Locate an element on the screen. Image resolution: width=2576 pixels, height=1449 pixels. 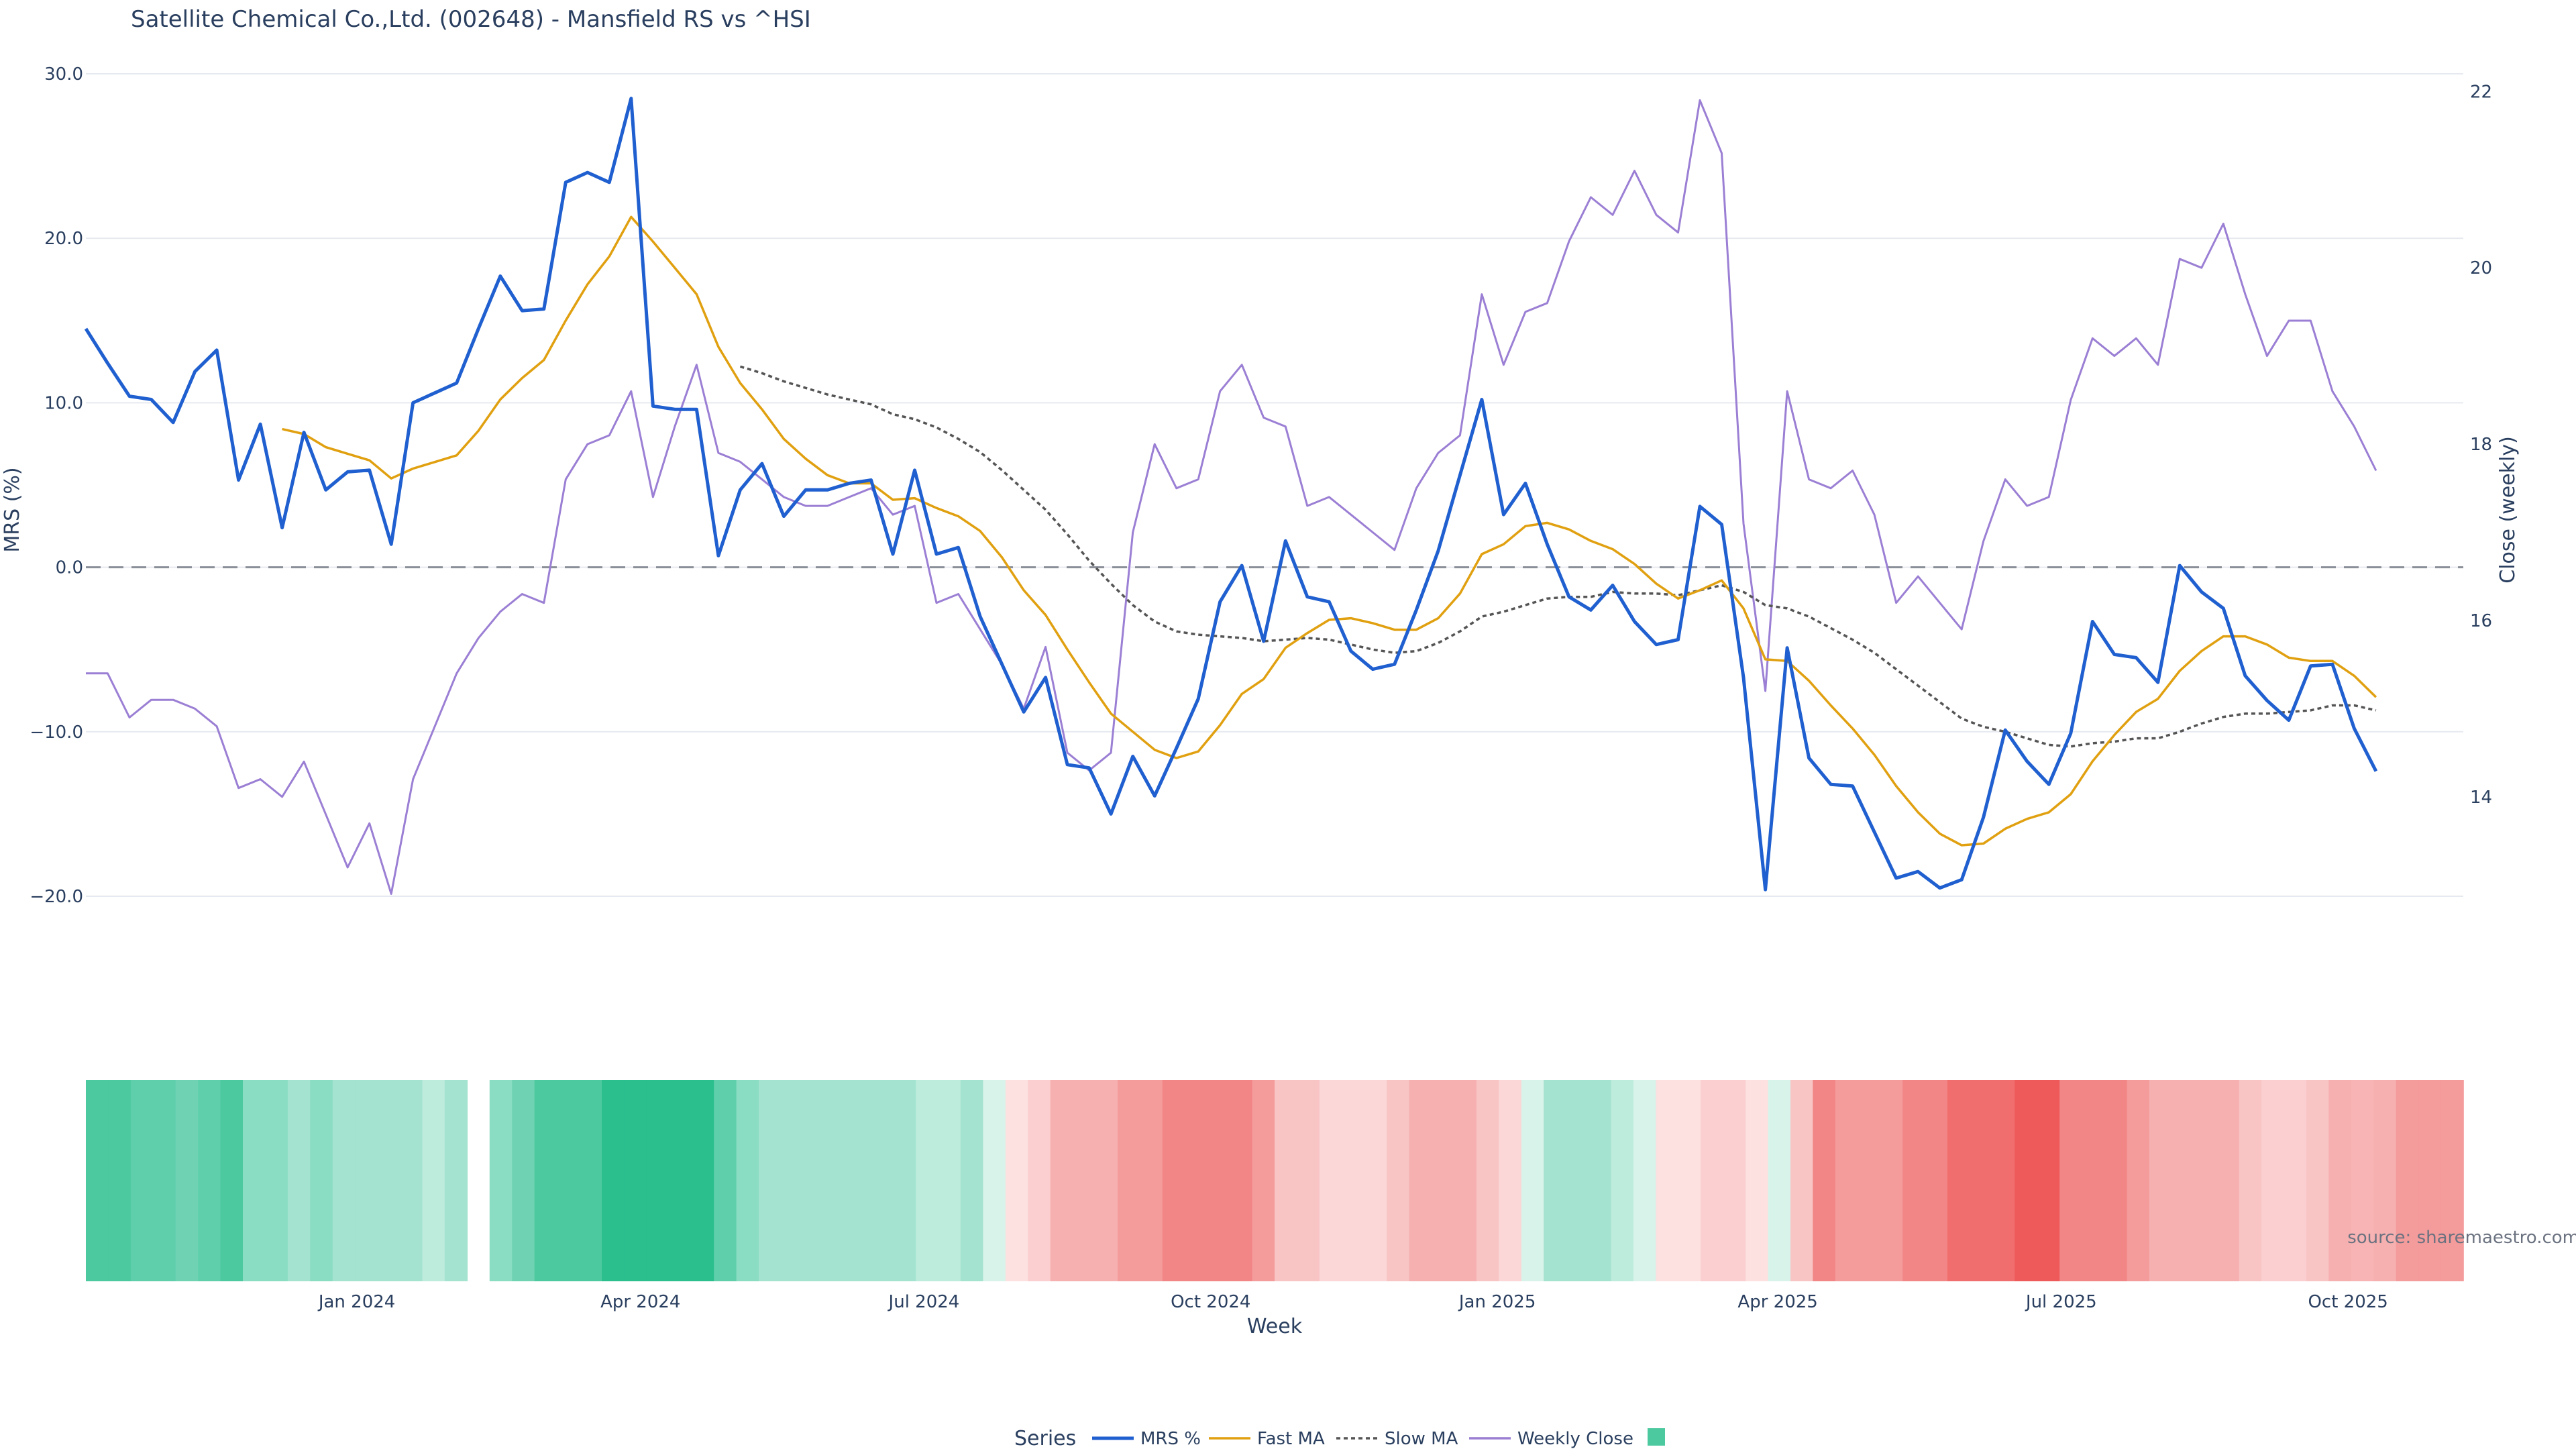
legend: Series MRS % Fast MA Slow MA Weekly Close is located at coordinates (1339, 1438).